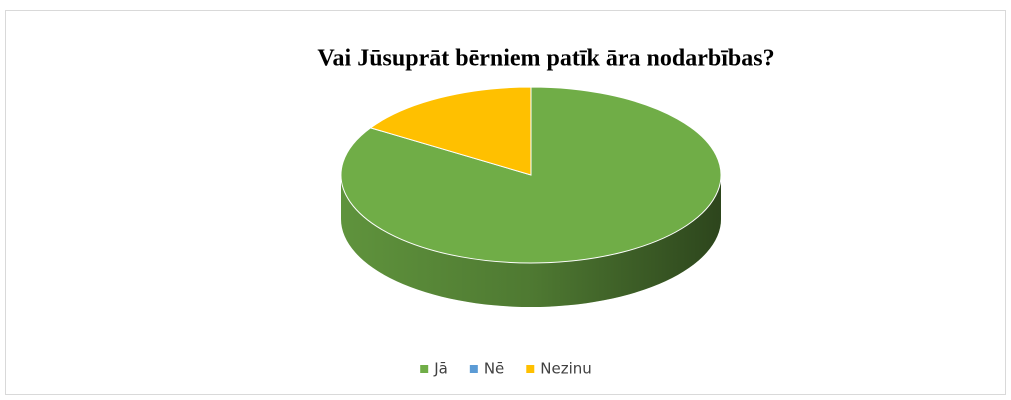 The image size is (1011, 400). What do you see at coordinates (531, 241) in the screenshot?
I see `pie-side-shade` at bounding box center [531, 241].